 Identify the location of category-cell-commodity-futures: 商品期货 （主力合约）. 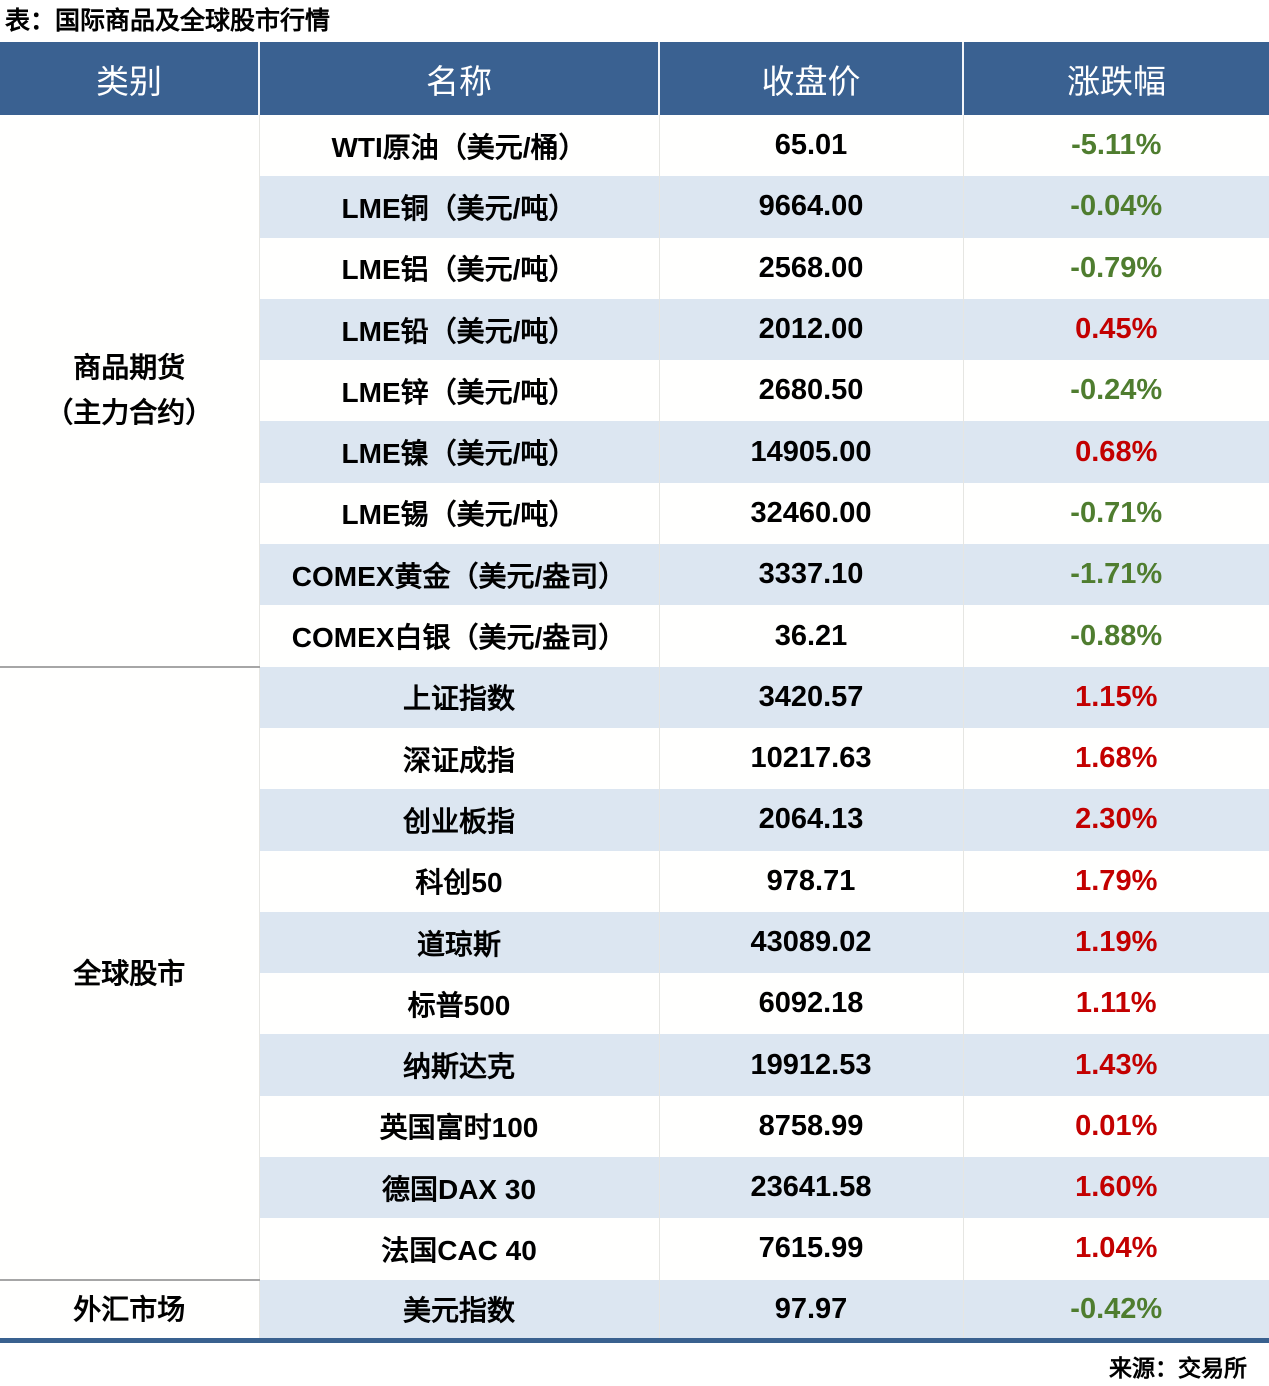
(130, 391).